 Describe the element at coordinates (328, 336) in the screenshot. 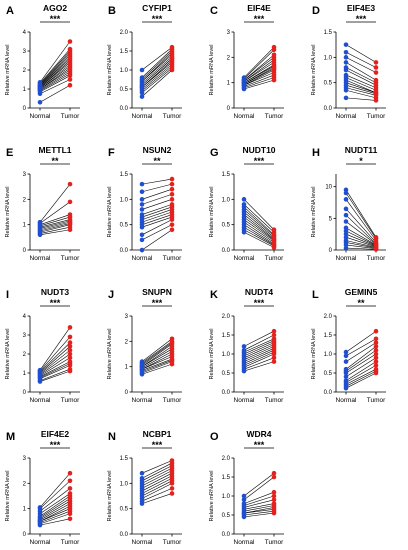

I see `y-tick-label: 1.5` at that location.